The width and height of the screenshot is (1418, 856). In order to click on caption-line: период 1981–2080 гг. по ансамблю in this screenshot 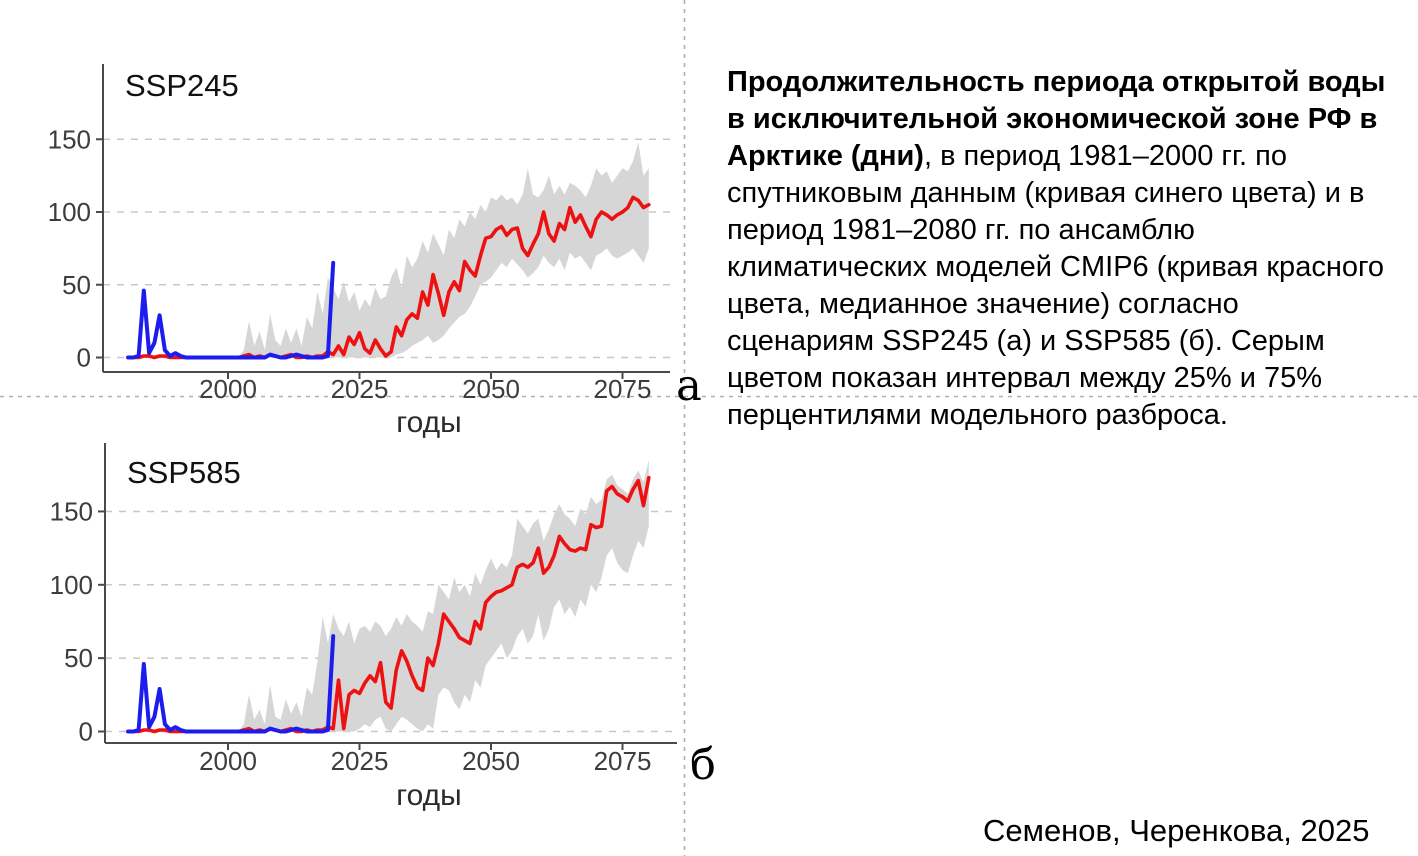, I will do `click(1072, 230)`.